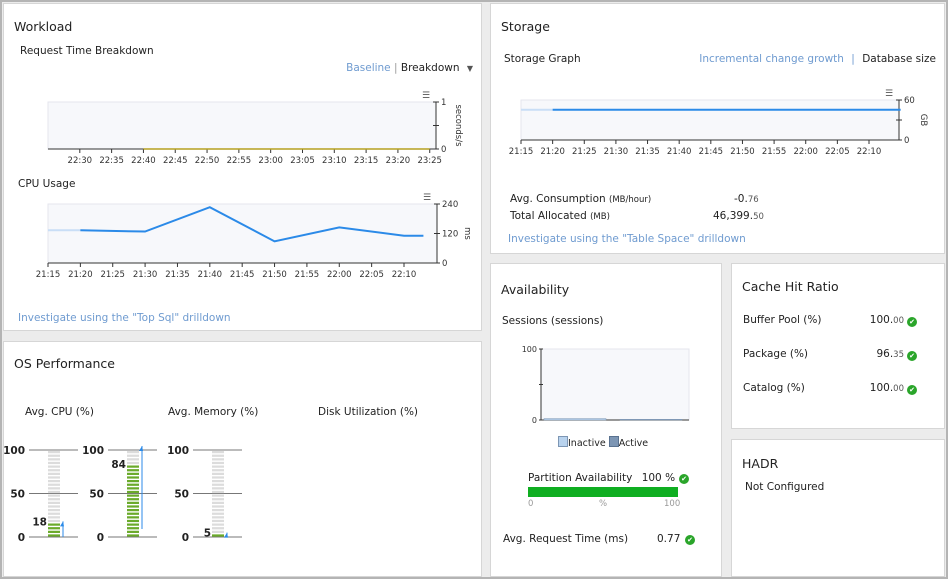 The image size is (948, 579). I want to click on cache-item-value: 96.35, so click(890, 354).